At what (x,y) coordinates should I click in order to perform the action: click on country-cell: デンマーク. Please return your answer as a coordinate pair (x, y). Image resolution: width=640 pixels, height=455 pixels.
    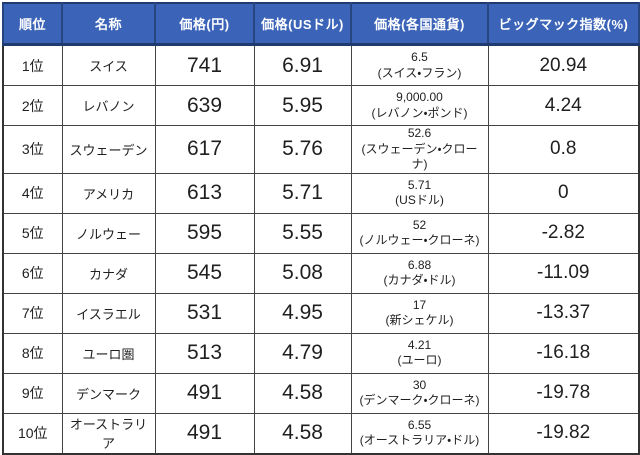
    Looking at the image, I should click on (108, 393).